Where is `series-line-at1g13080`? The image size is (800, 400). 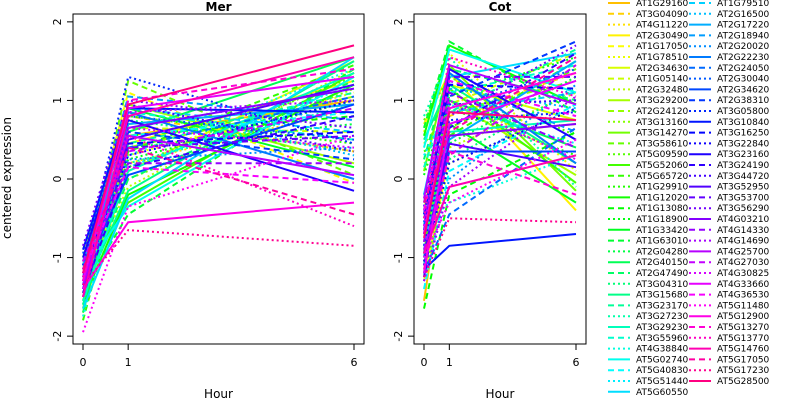 series-line-at1g13080 is located at coordinates (500, 220).